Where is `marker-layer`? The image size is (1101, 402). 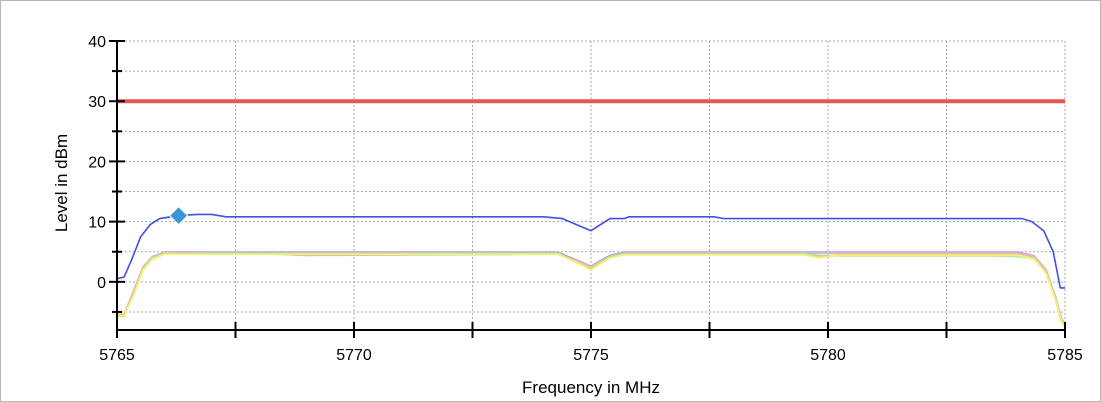 marker-layer is located at coordinates (178, 215).